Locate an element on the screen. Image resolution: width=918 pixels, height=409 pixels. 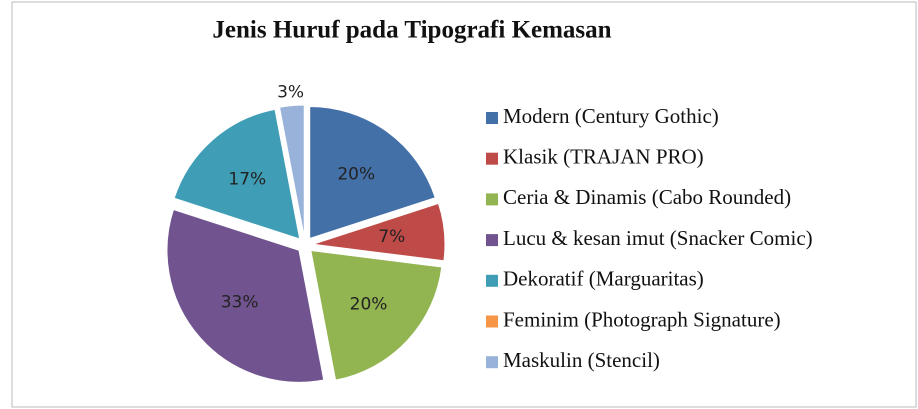
legend-label: Klasik (TRAJAN PRO) is located at coordinates (603, 157).